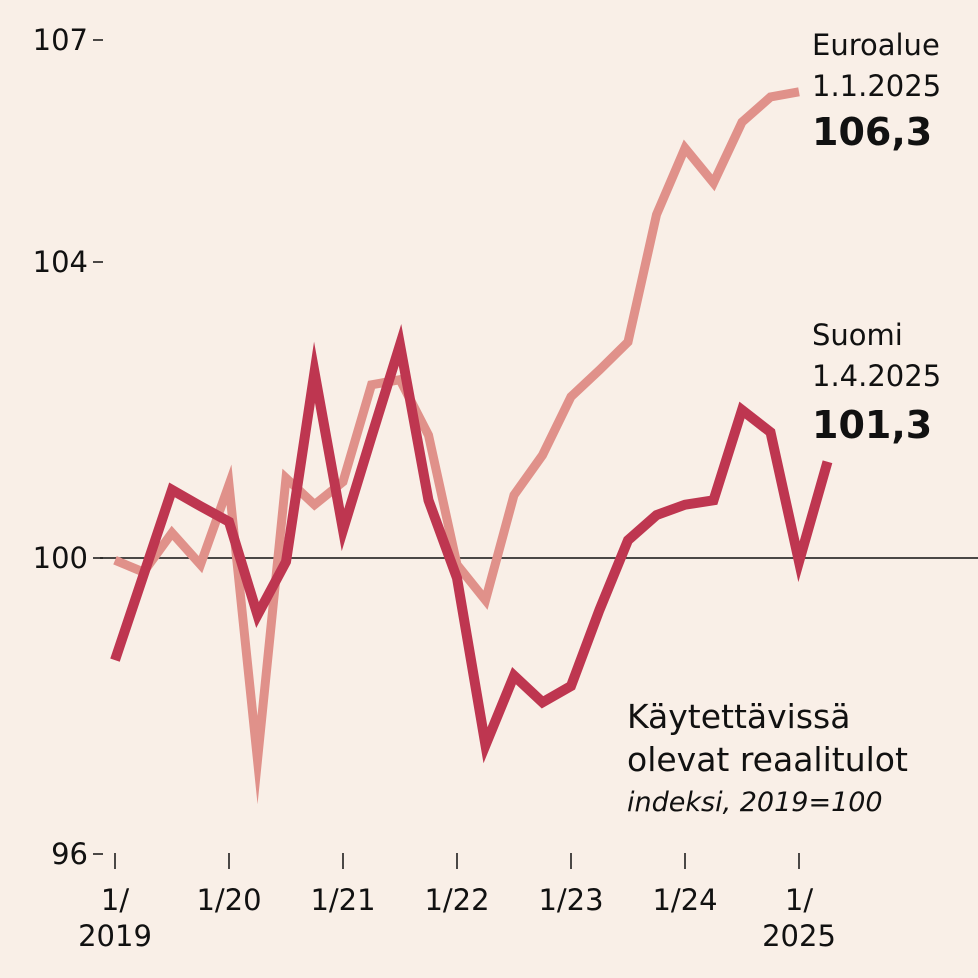 This screenshot has width=978, height=978. Describe the element at coordinates (456, 900) in the screenshot. I see `x-tick-label: 1/22` at that location.